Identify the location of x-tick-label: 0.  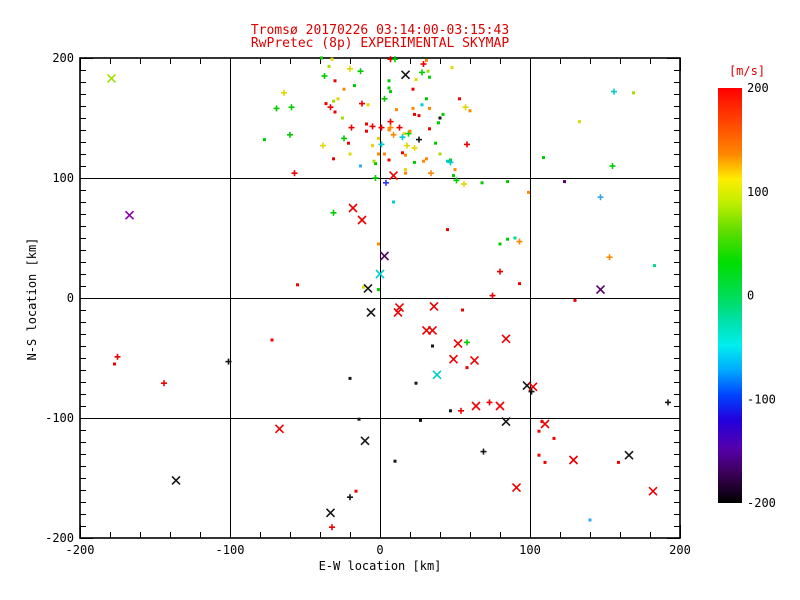
(379, 550).